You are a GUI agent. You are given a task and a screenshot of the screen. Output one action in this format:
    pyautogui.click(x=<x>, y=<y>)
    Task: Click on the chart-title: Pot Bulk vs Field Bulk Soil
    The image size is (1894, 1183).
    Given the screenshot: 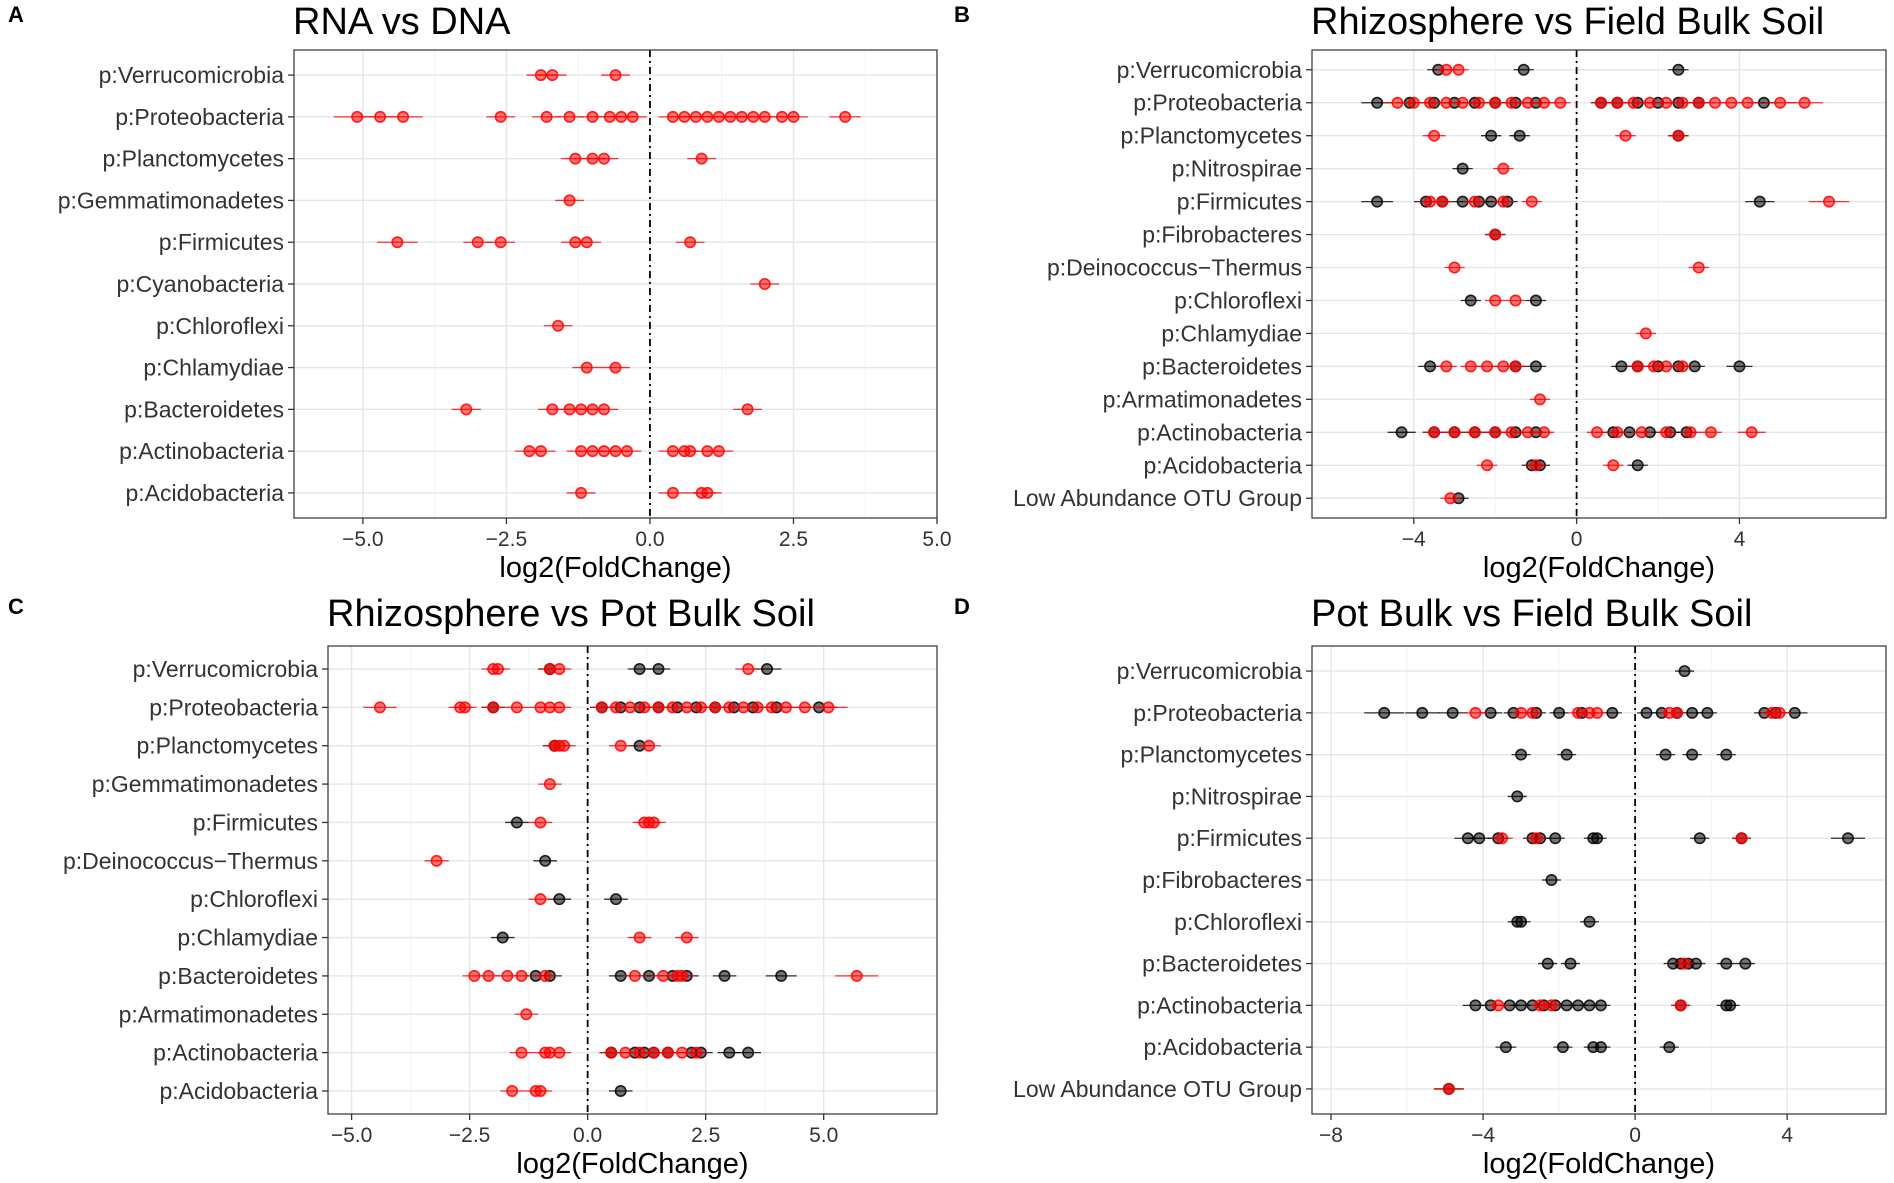 What is the action you would take?
    pyautogui.click(x=1531, y=614)
    